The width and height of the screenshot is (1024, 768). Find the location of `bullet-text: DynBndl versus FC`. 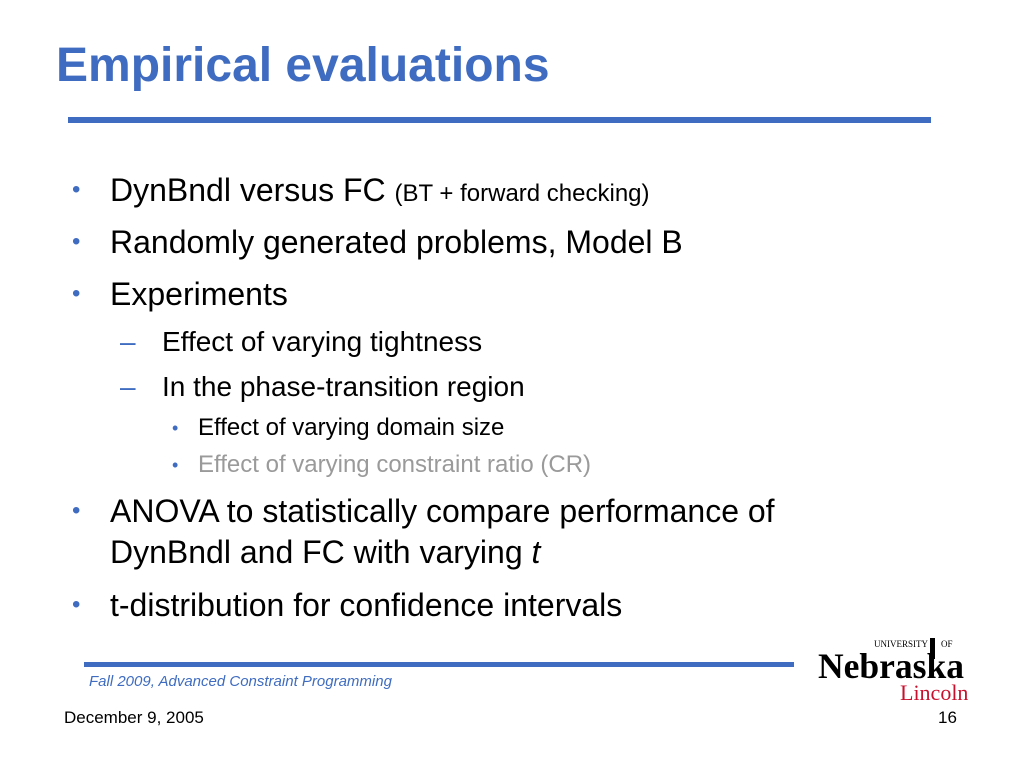

bullet-text: DynBndl versus FC is located at coordinates (248, 190).